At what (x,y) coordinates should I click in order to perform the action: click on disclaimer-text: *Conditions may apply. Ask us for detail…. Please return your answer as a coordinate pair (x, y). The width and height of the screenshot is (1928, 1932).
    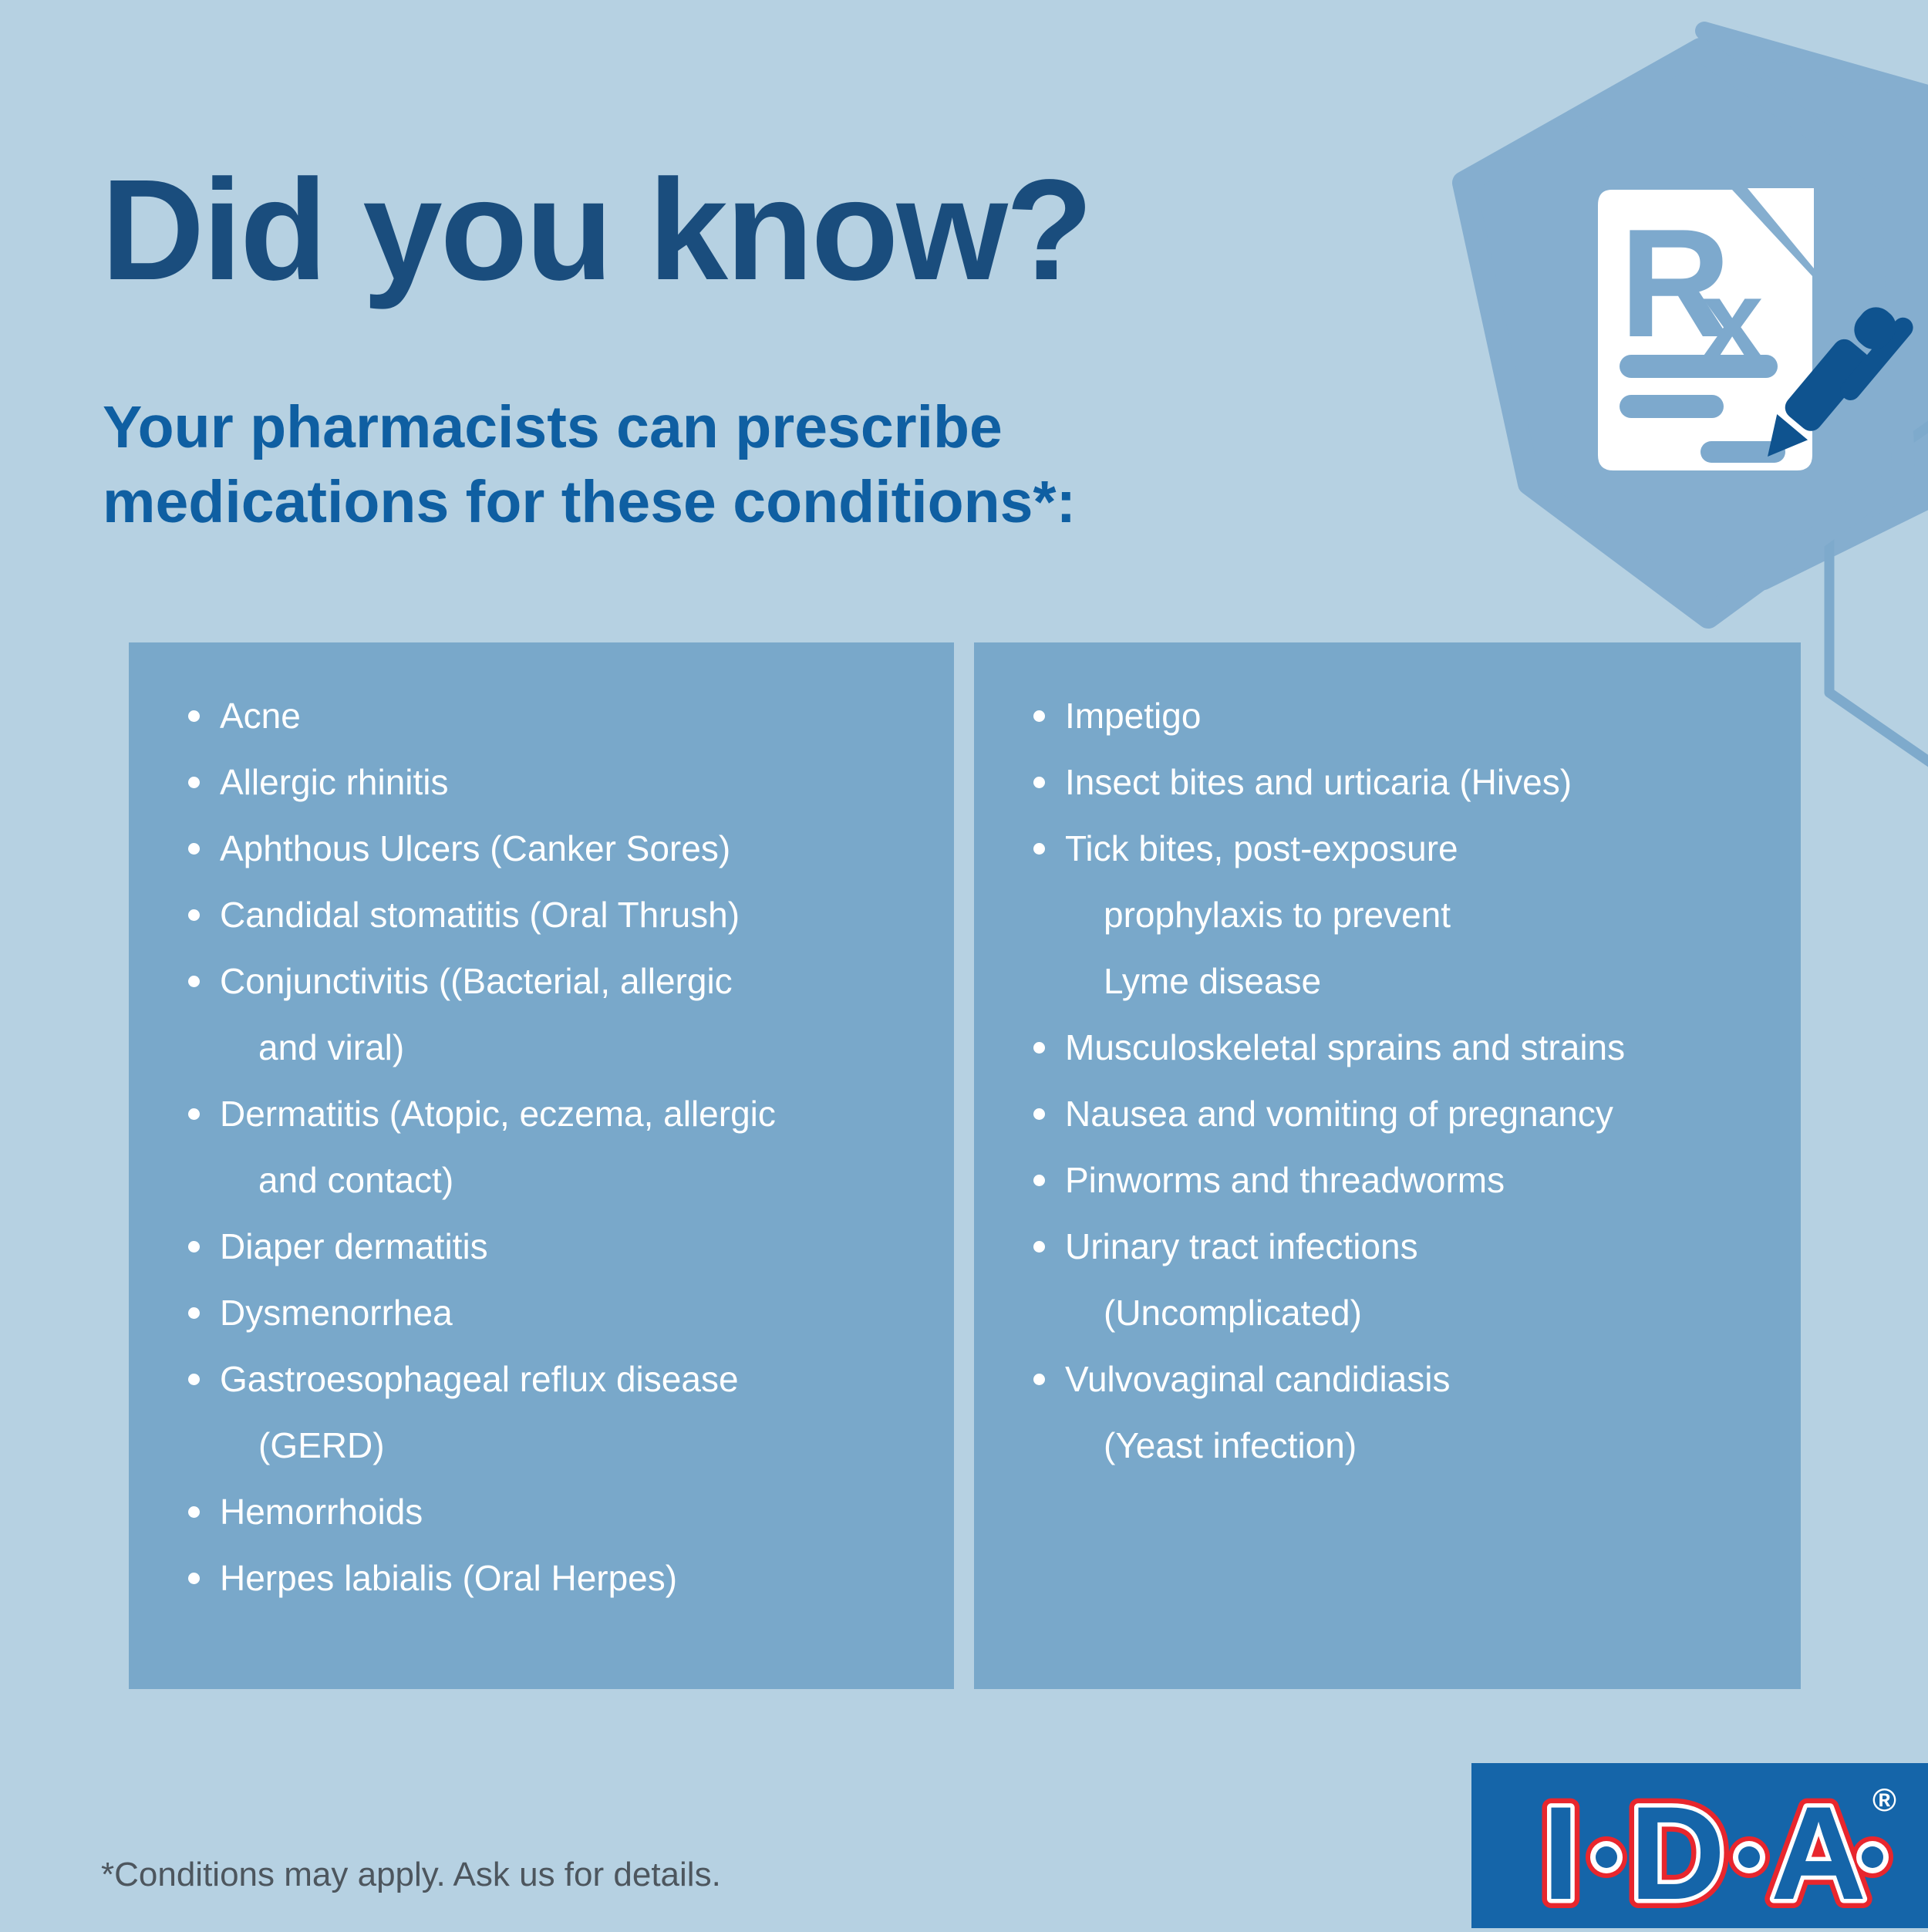
    Looking at the image, I should click on (411, 1874).